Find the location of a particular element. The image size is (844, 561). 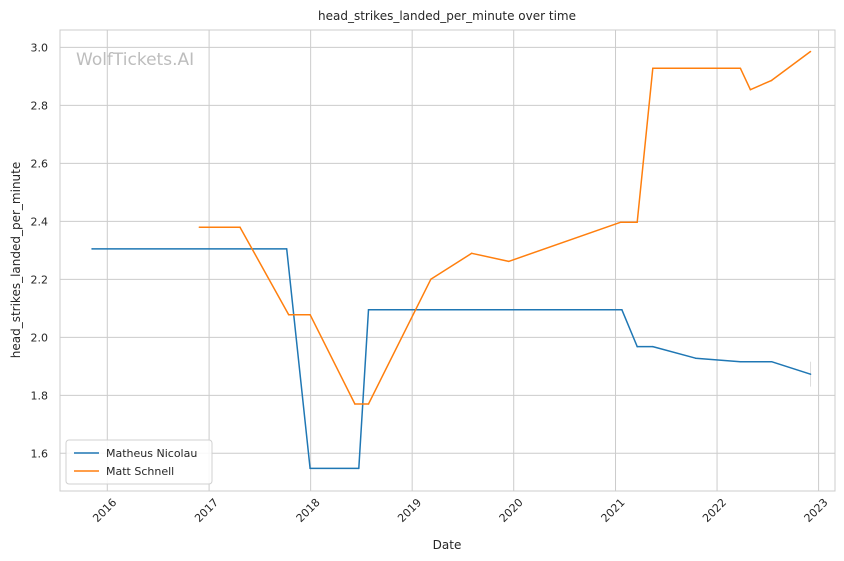

y-tick-label: 3.0 is located at coordinates (40, 47).